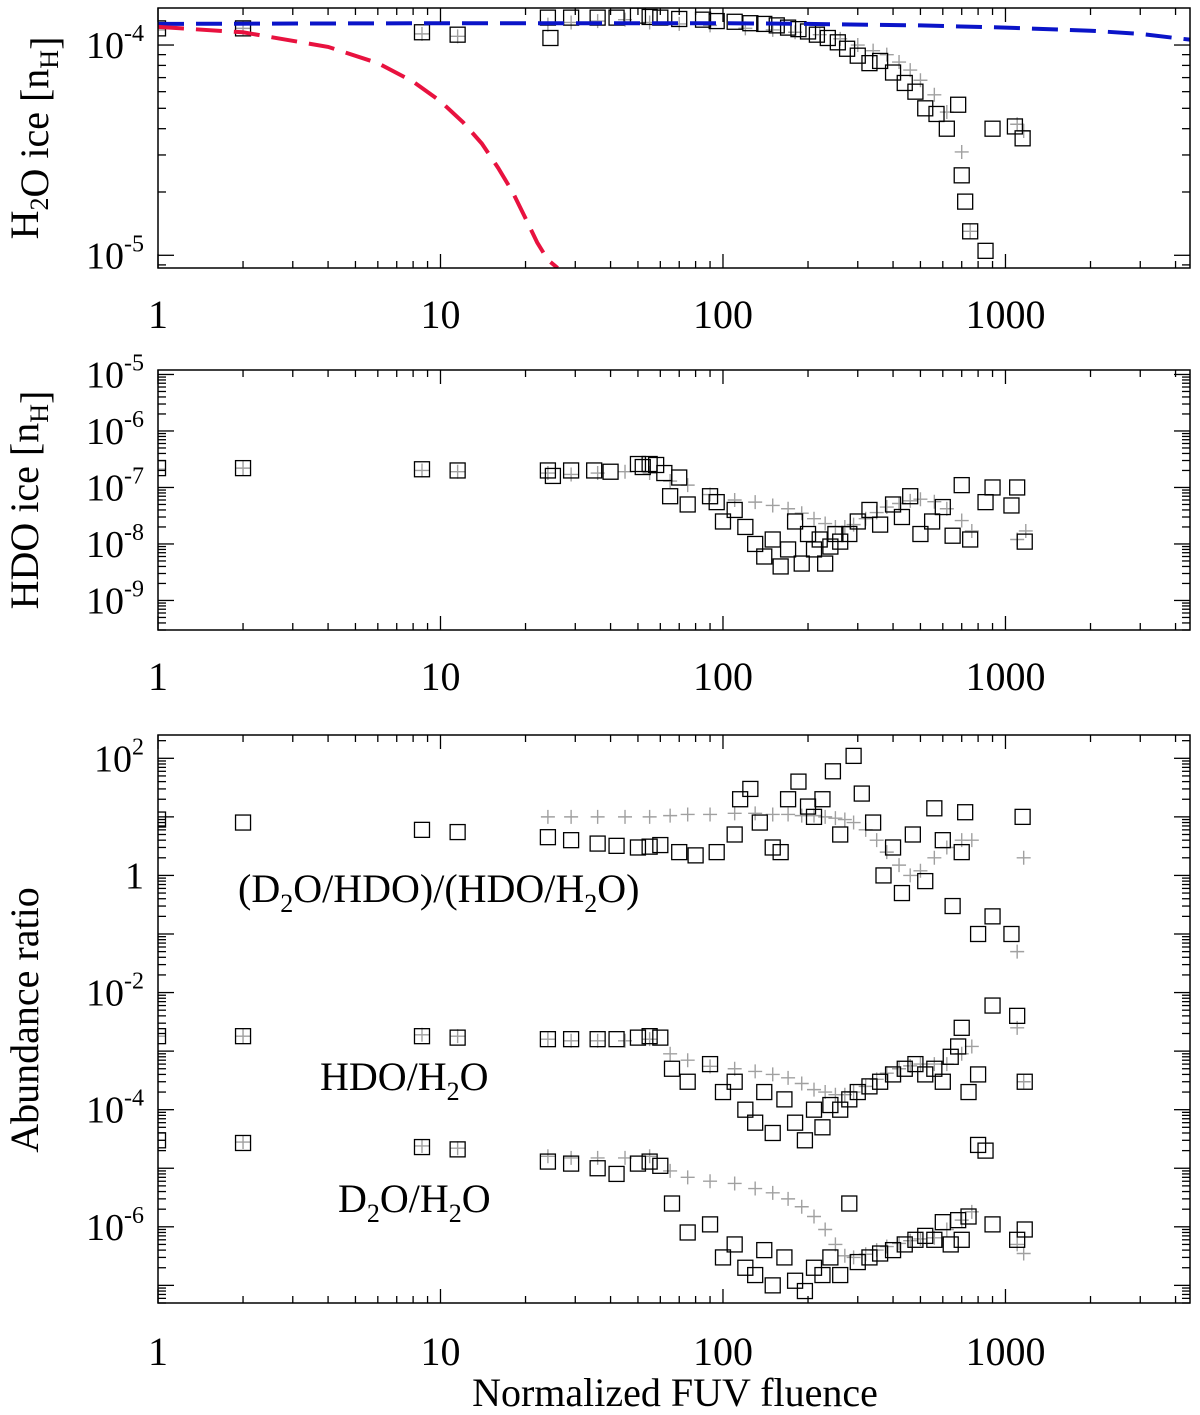  What do you see at coordinates (134, 876) in the screenshot?
I see `y-tick-label: 1` at bounding box center [134, 876].